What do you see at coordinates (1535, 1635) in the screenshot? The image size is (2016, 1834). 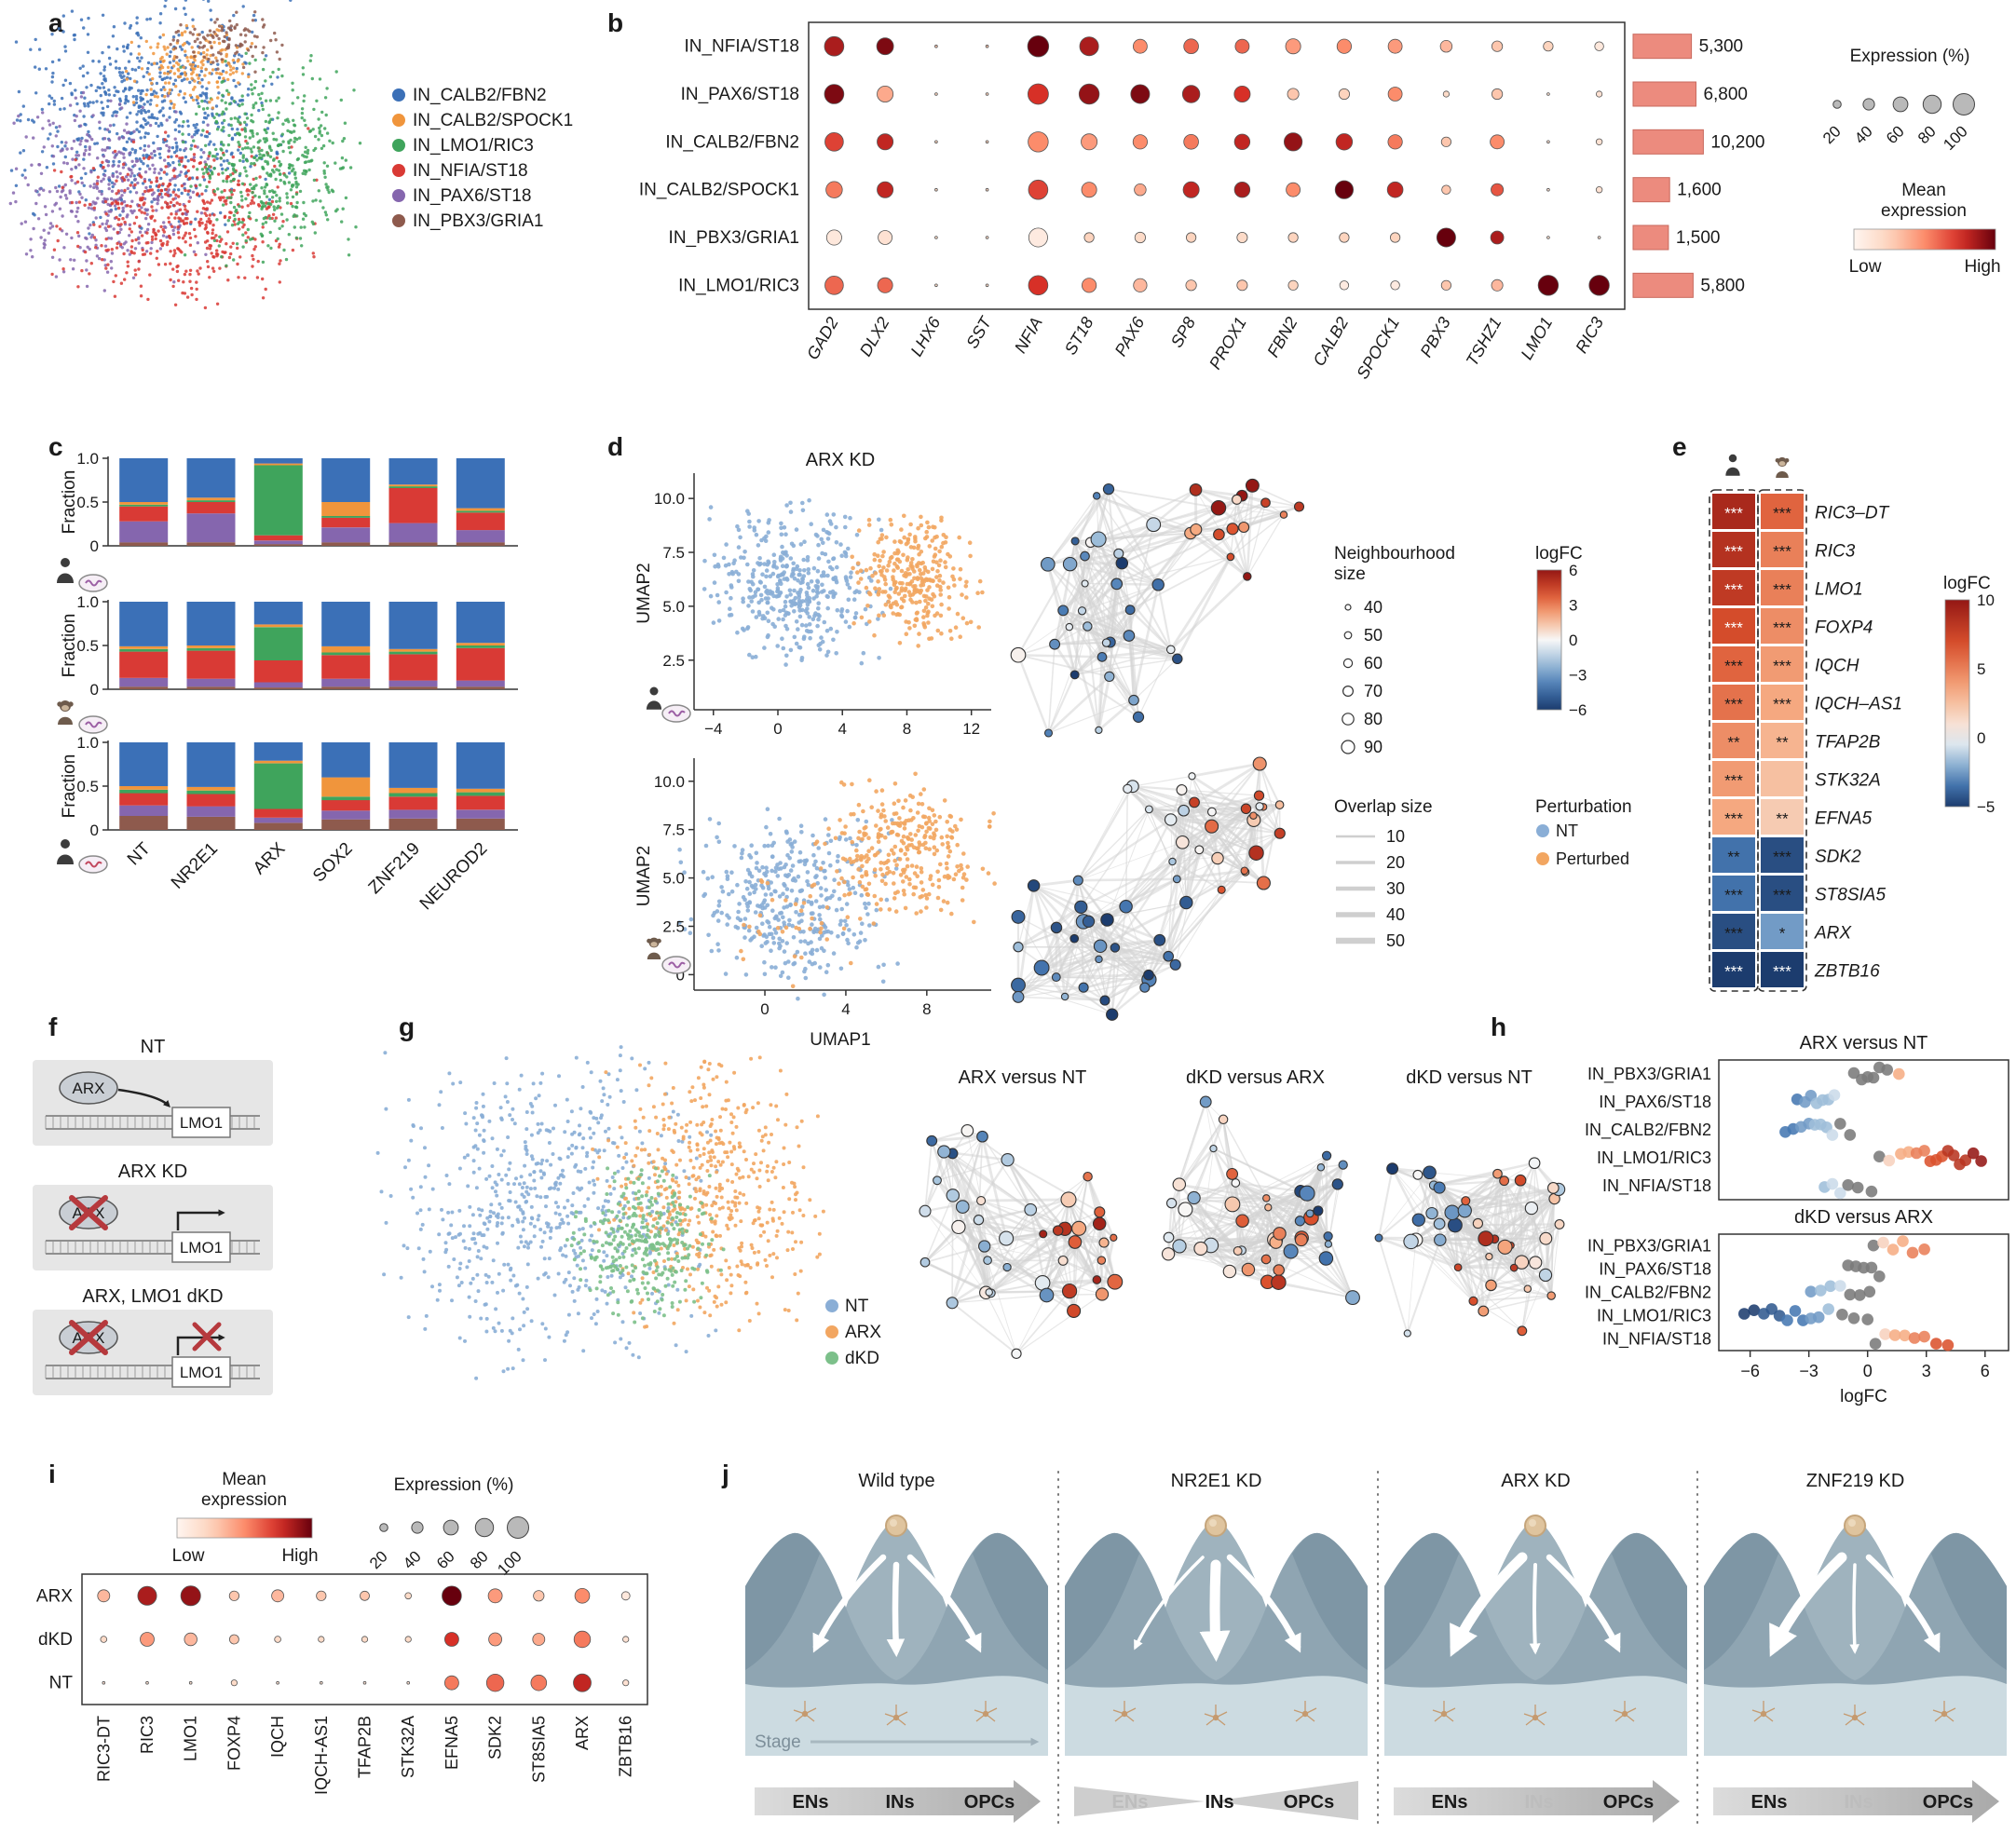 I see `waddington-landscape` at bounding box center [1535, 1635].